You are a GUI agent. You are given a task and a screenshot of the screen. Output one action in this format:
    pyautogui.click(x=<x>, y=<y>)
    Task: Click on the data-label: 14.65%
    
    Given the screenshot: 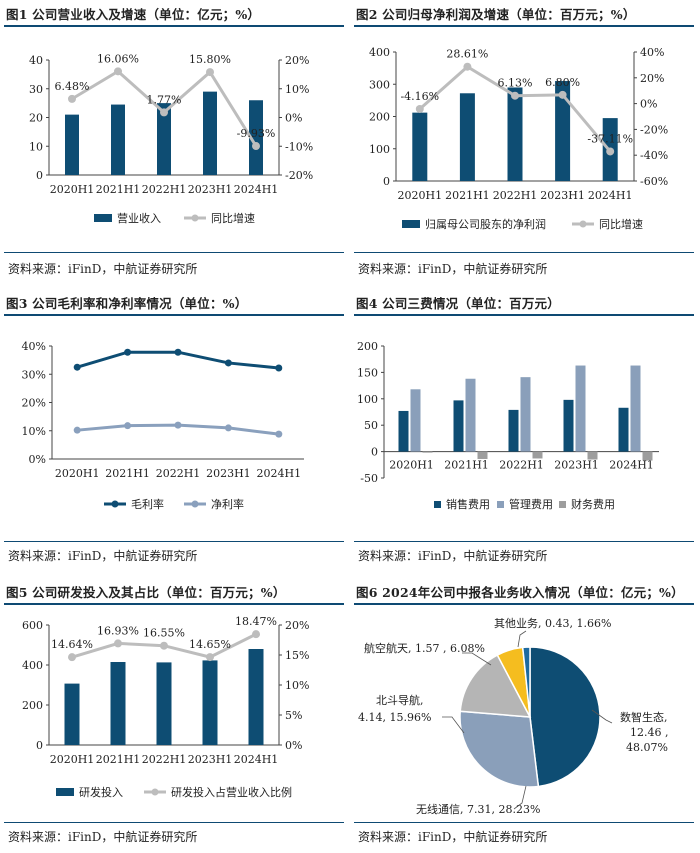 What is the action you would take?
    pyautogui.click(x=210, y=644)
    